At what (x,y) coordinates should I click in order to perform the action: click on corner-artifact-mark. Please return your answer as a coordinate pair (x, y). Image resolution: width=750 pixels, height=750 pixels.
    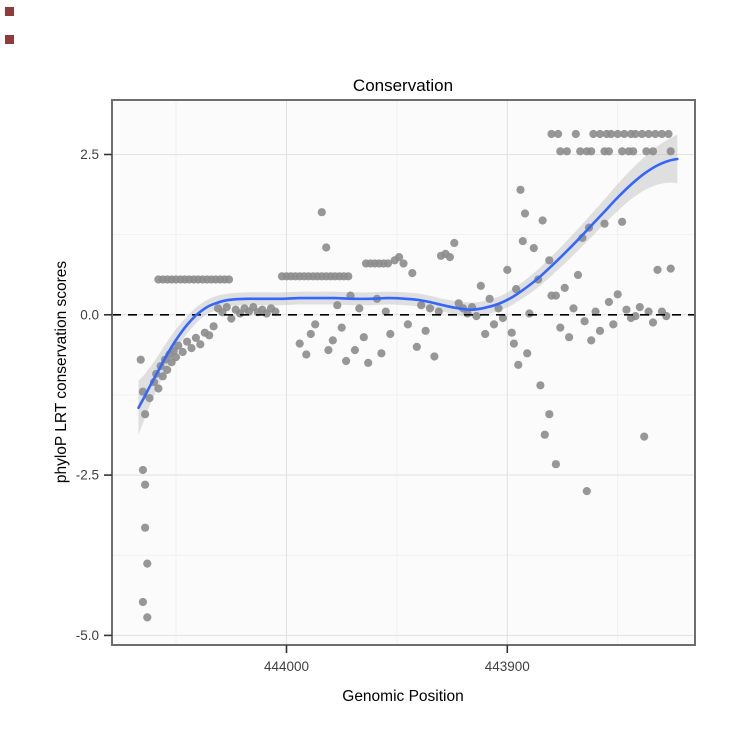
    Looking at the image, I should click on (9, 11).